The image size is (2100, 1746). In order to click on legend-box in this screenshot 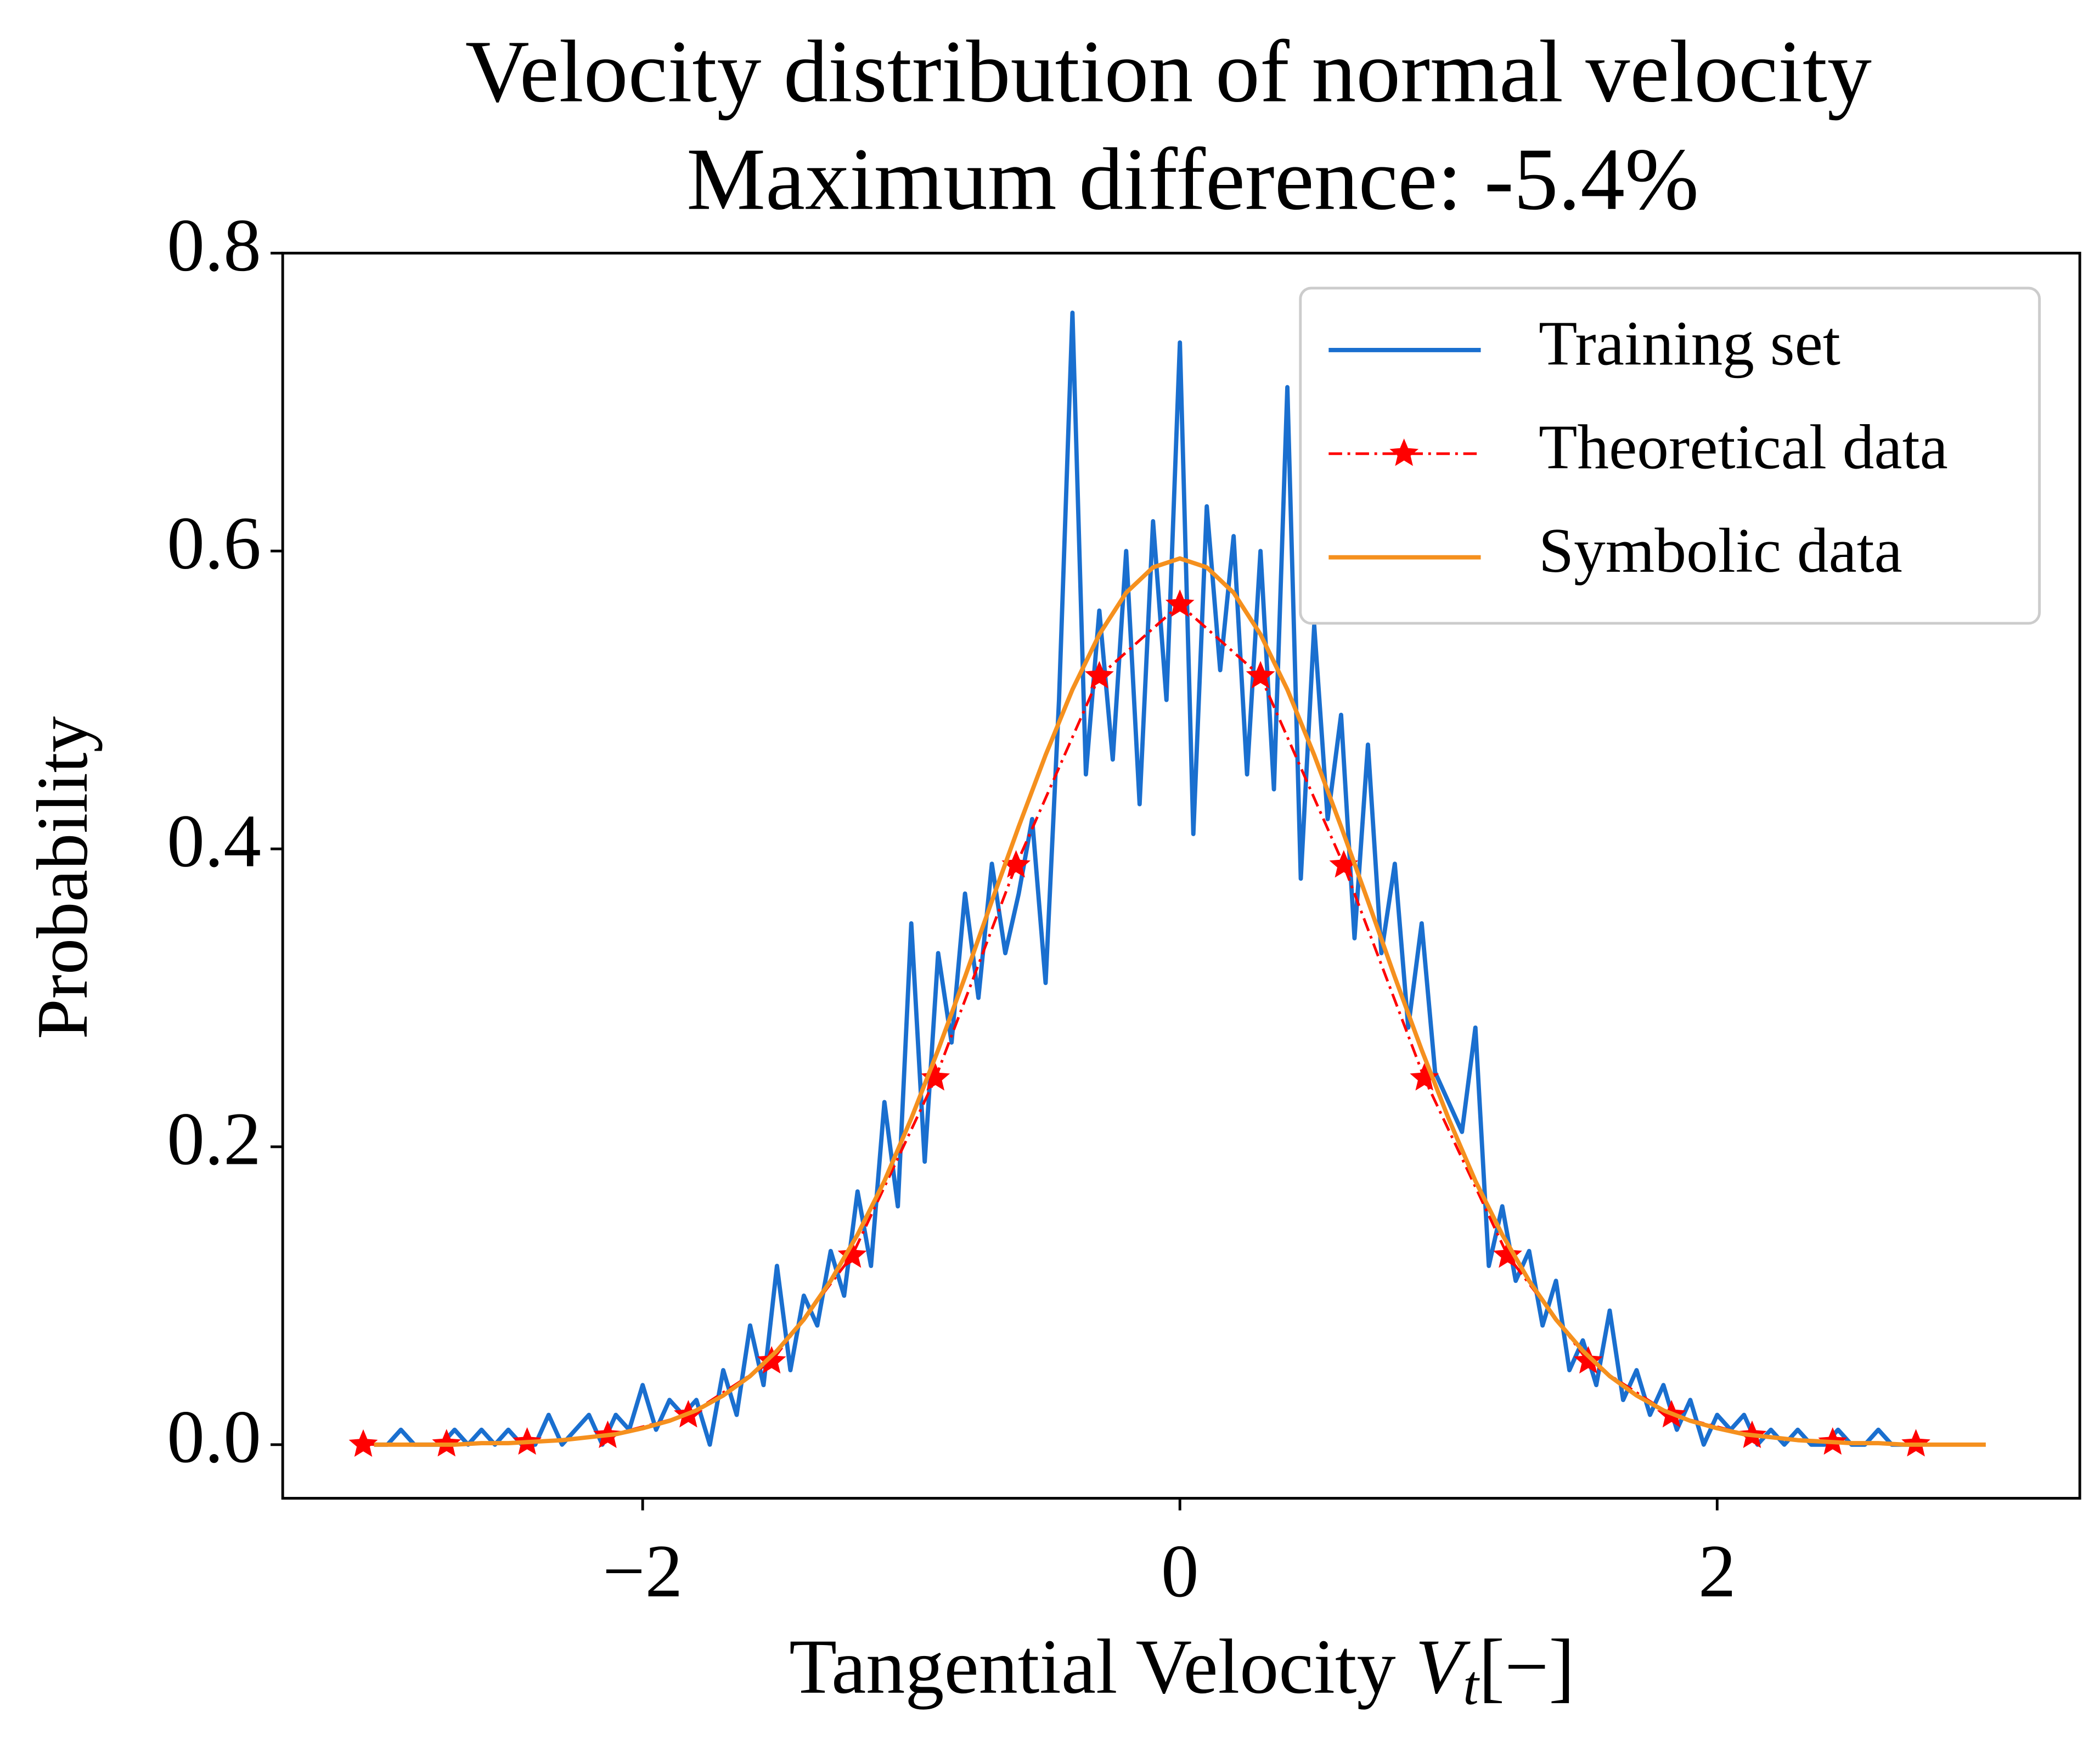, I will do `click(1670, 455)`.